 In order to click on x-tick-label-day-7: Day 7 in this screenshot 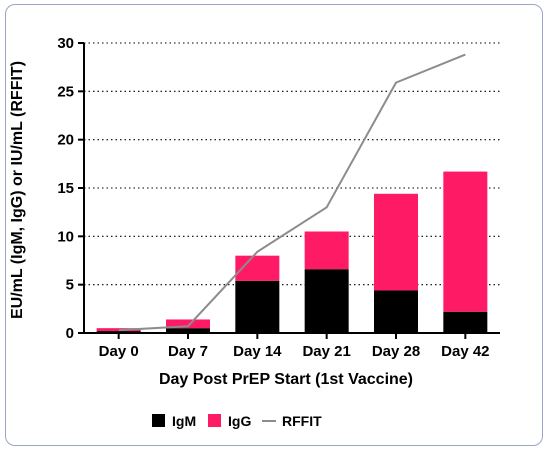, I will do `click(188, 351)`.